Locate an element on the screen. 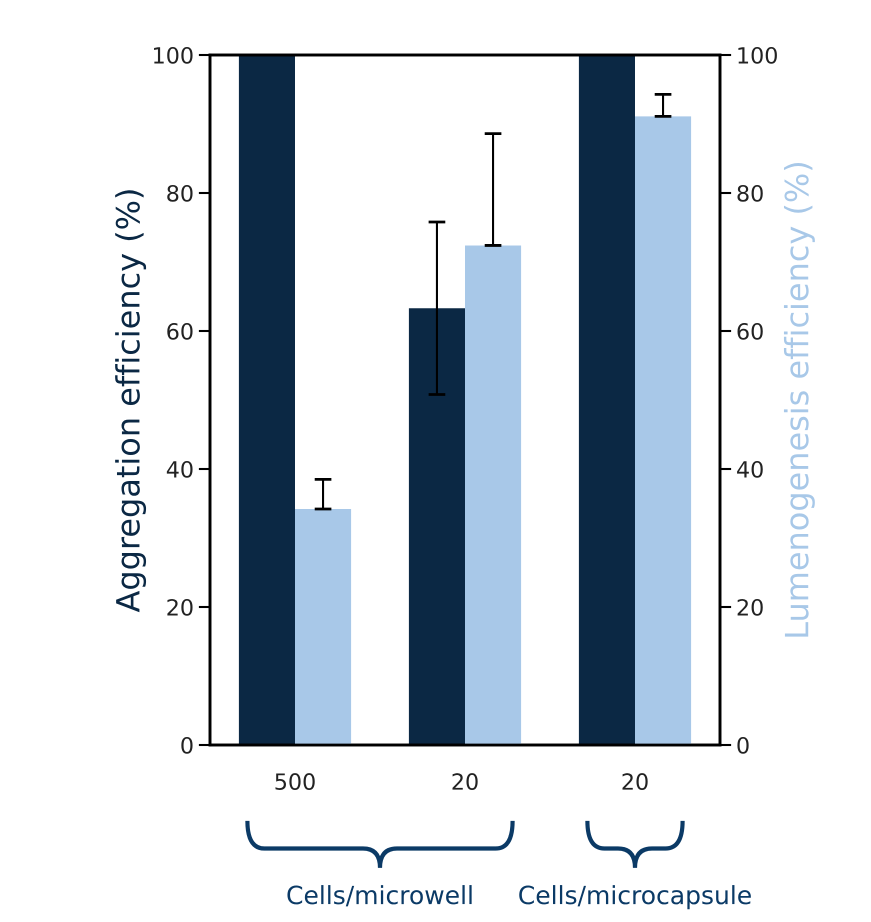 This screenshot has width=871, height=922. text: Cells/microwell is located at coordinates (379, 895).